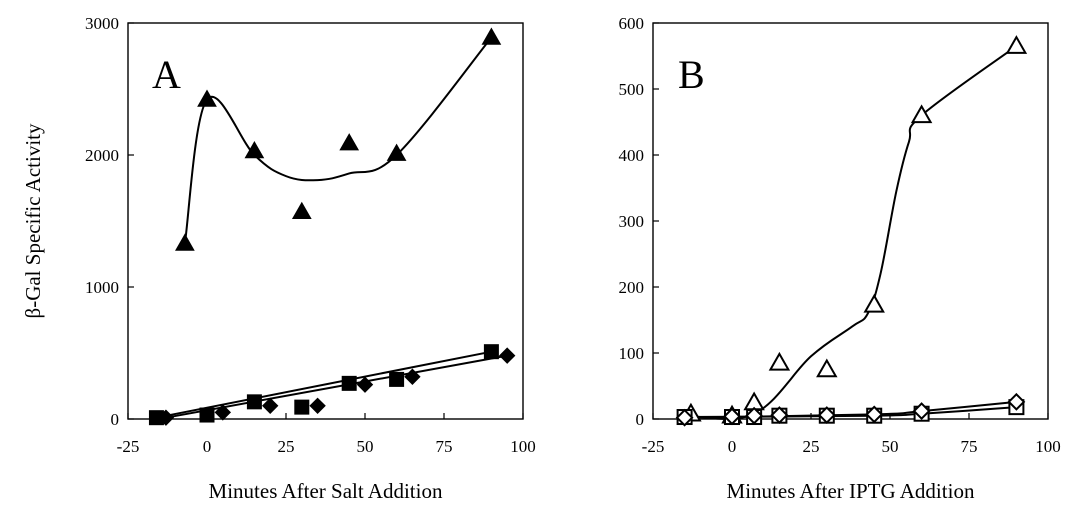  Describe the element at coordinates (166, 74) in the screenshot. I see `panel-label: A` at that location.